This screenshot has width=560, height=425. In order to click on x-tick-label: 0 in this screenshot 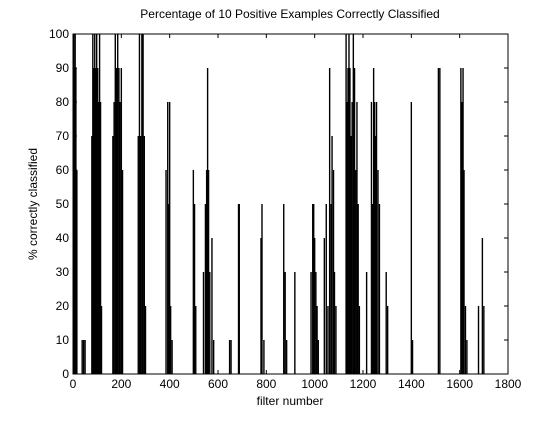, I will do `click(73, 384)`.